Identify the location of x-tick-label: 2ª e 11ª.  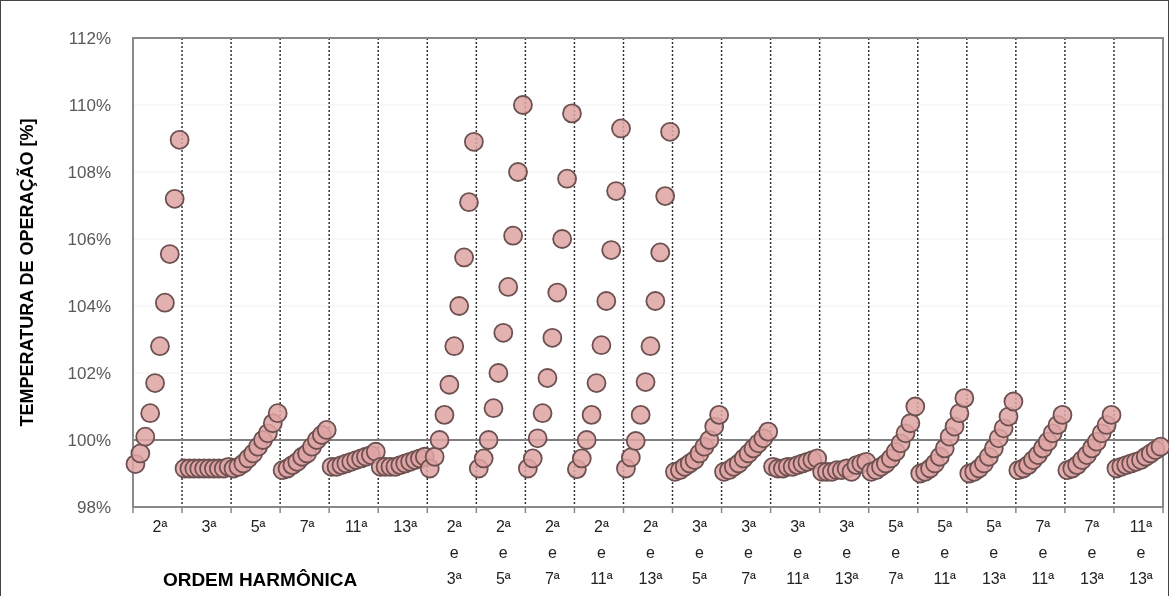
(601, 552).